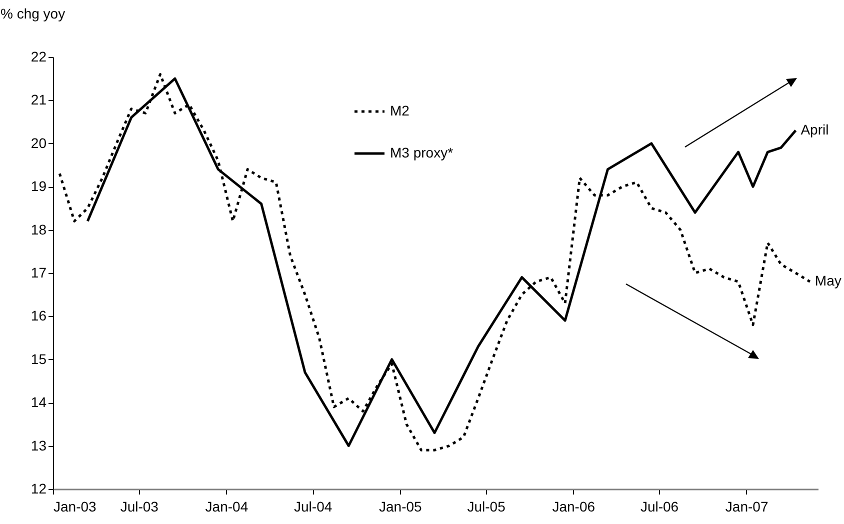  Describe the element at coordinates (38, 56) in the screenshot. I see `y-tick-label: 22` at that location.